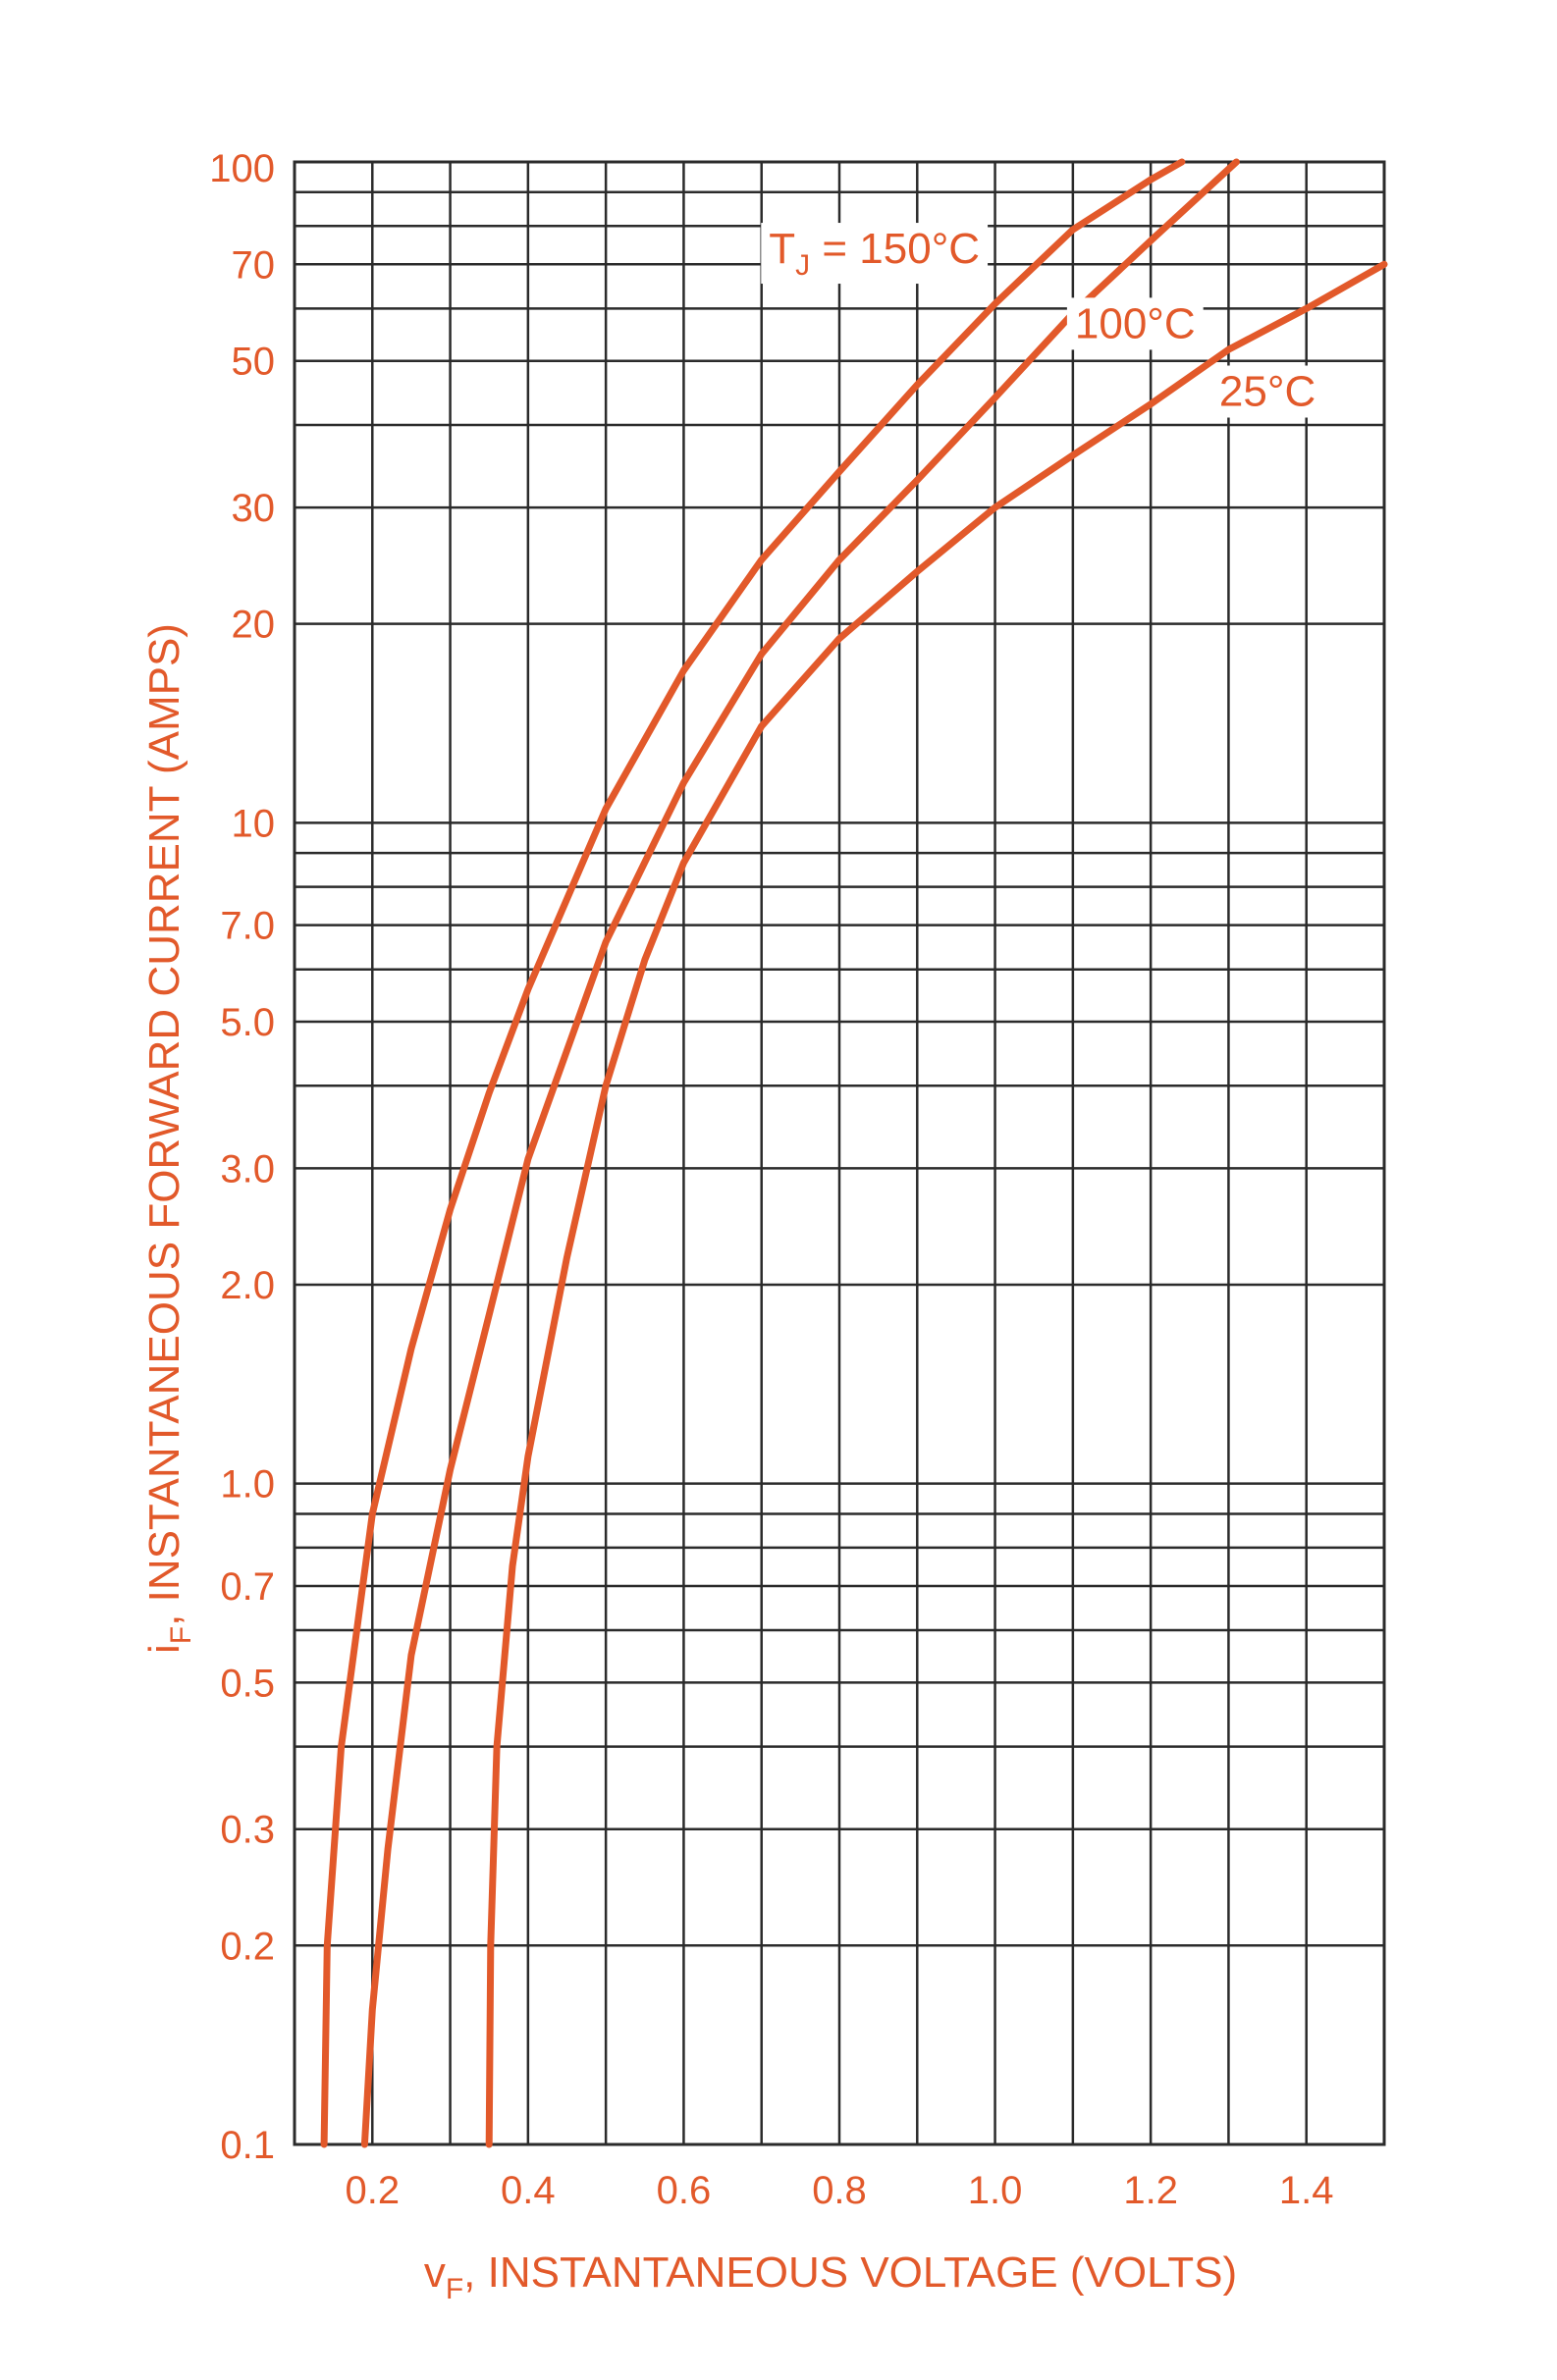 The height and width of the screenshot is (2380, 1557). Describe the element at coordinates (248, 1830) in the screenshot. I see `y-tick-label: 0.3` at that location.